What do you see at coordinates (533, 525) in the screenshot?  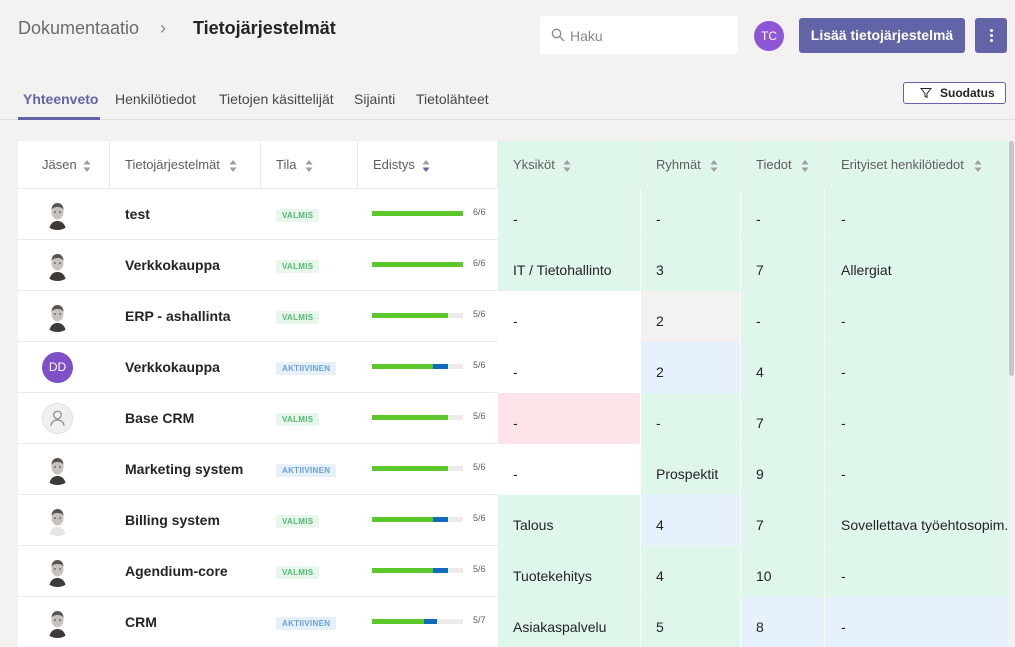 I see `cell-units: Talous` at bounding box center [533, 525].